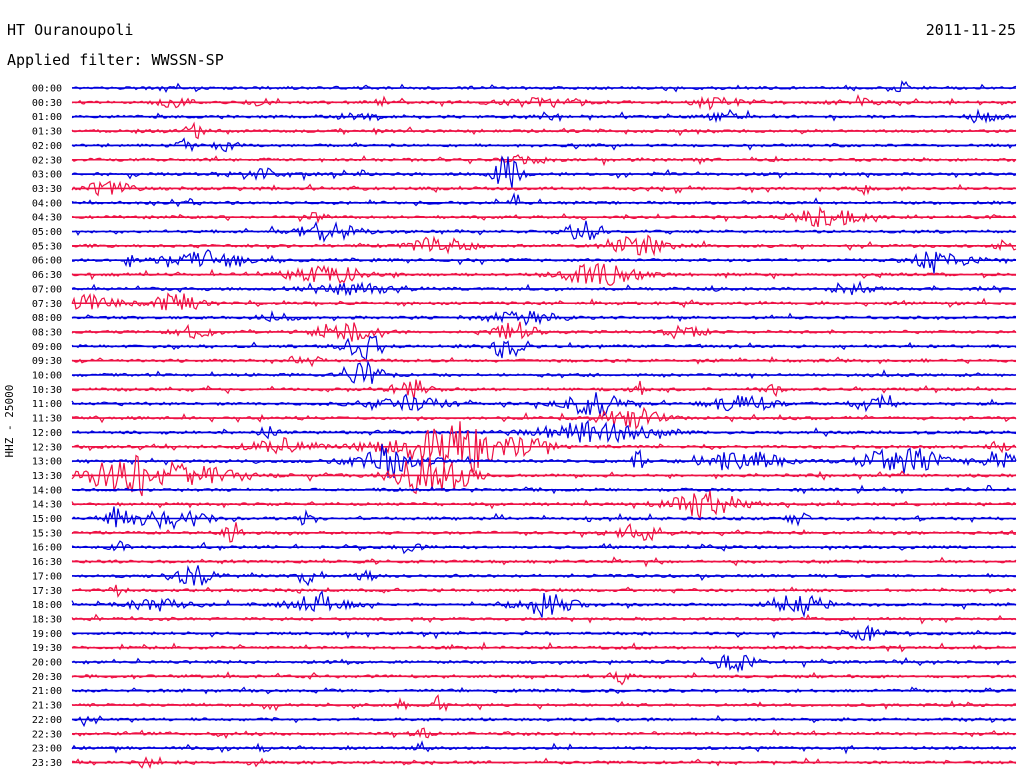 Image resolution: width=1024 pixels, height=780 pixels. I want to click on time-label-2200: 22:00, so click(47, 720).